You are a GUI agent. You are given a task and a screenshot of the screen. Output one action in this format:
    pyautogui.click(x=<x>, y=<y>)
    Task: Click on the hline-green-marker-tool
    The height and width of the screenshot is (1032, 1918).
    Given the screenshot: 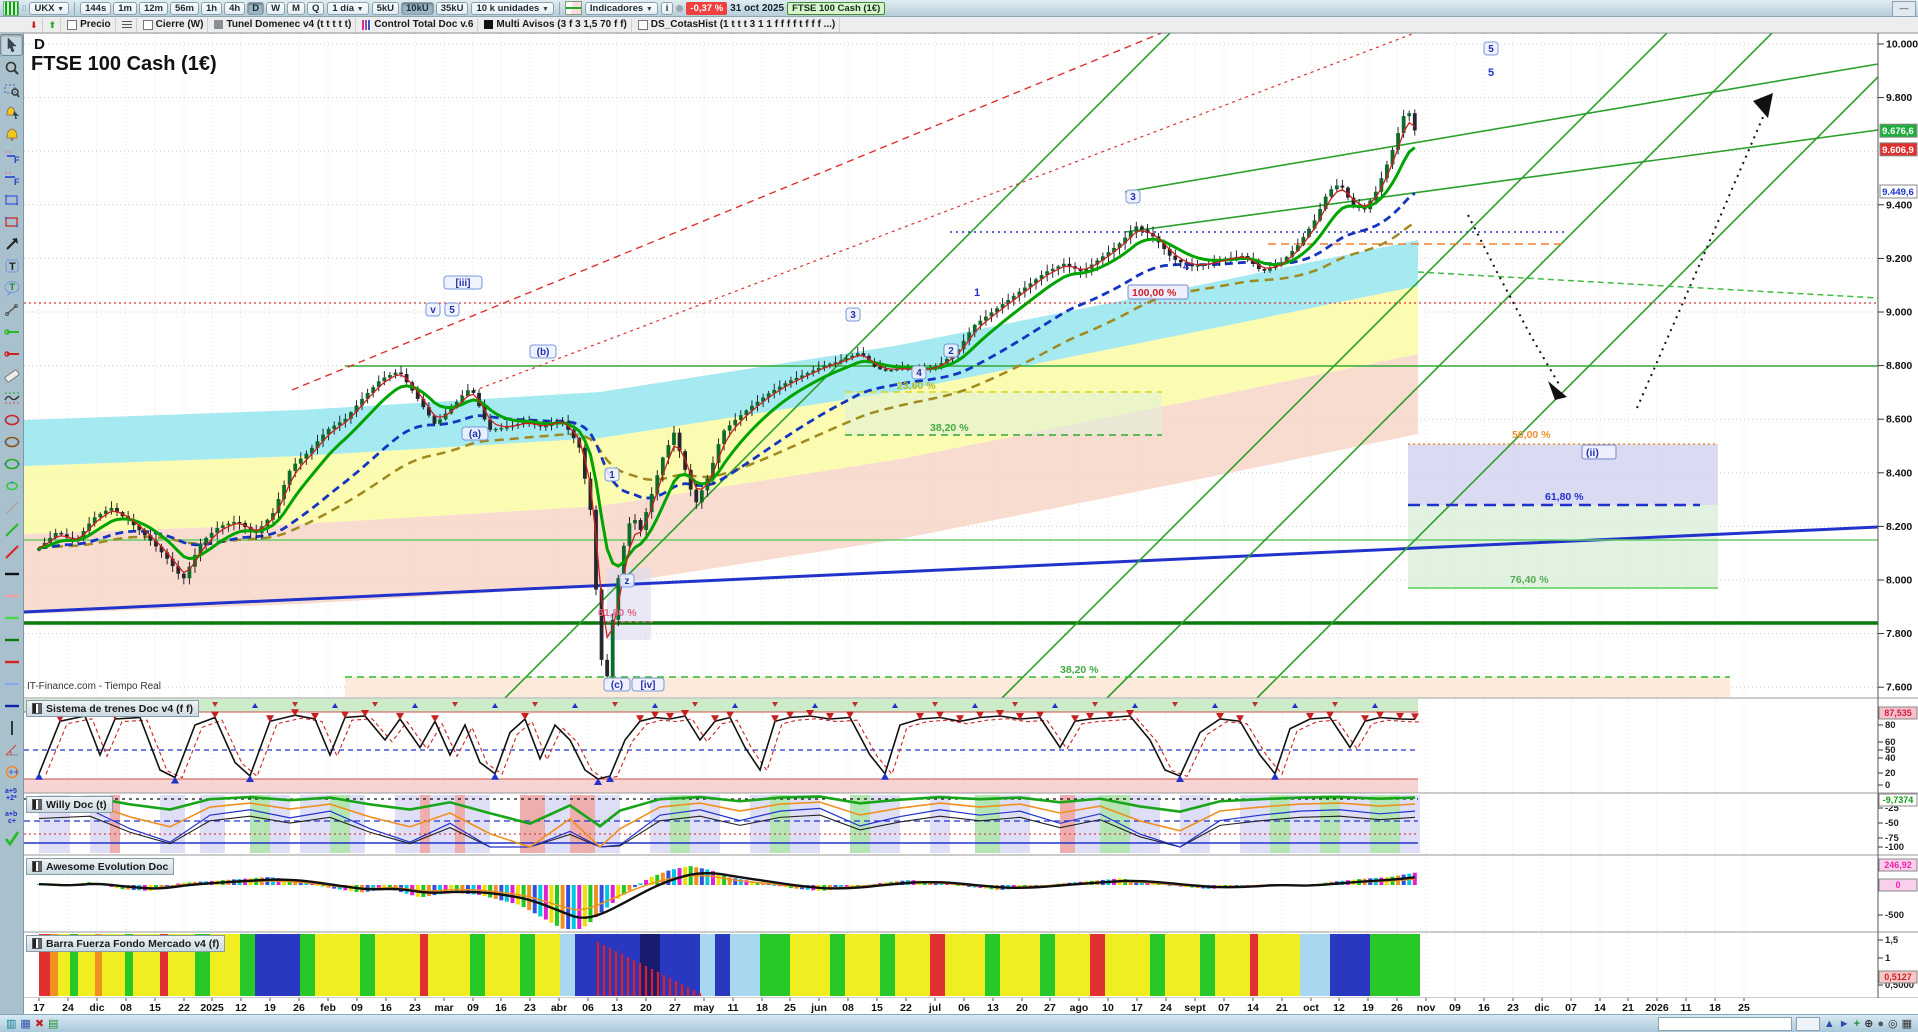 What is the action you would take?
    pyautogui.click(x=11, y=332)
    